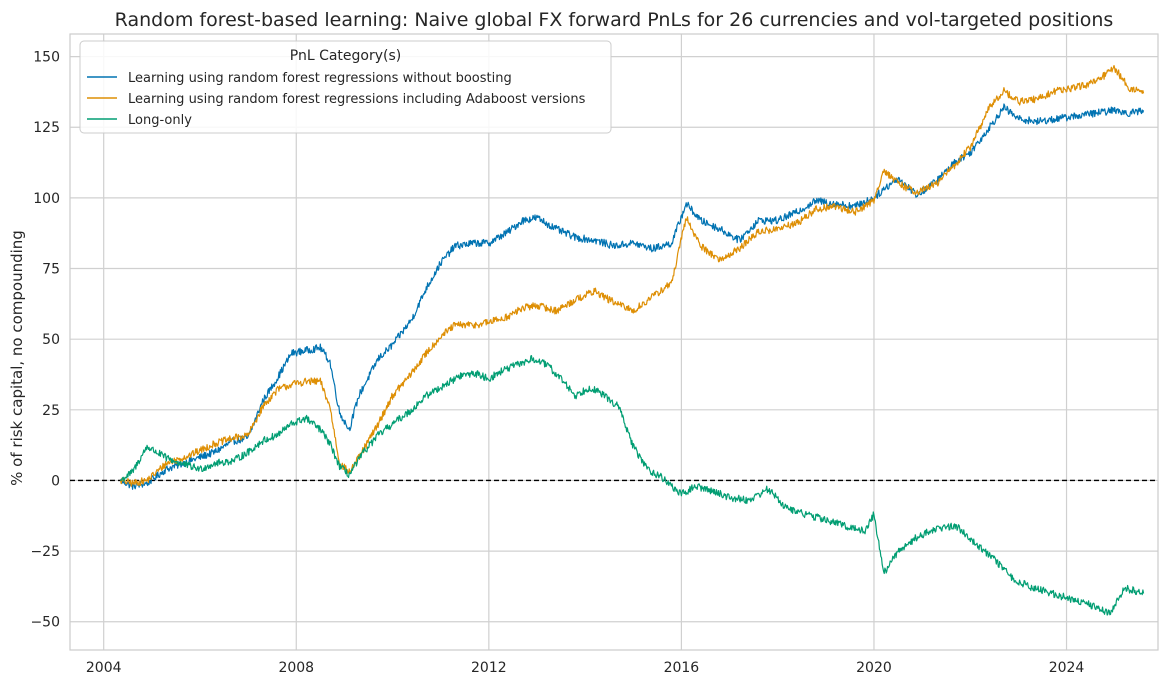 This screenshot has height=688, width=1166. What do you see at coordinates (296, 668) in the screenshot?
I see `x-tick-label-2008: 2008` at bounding box center [296, 668].